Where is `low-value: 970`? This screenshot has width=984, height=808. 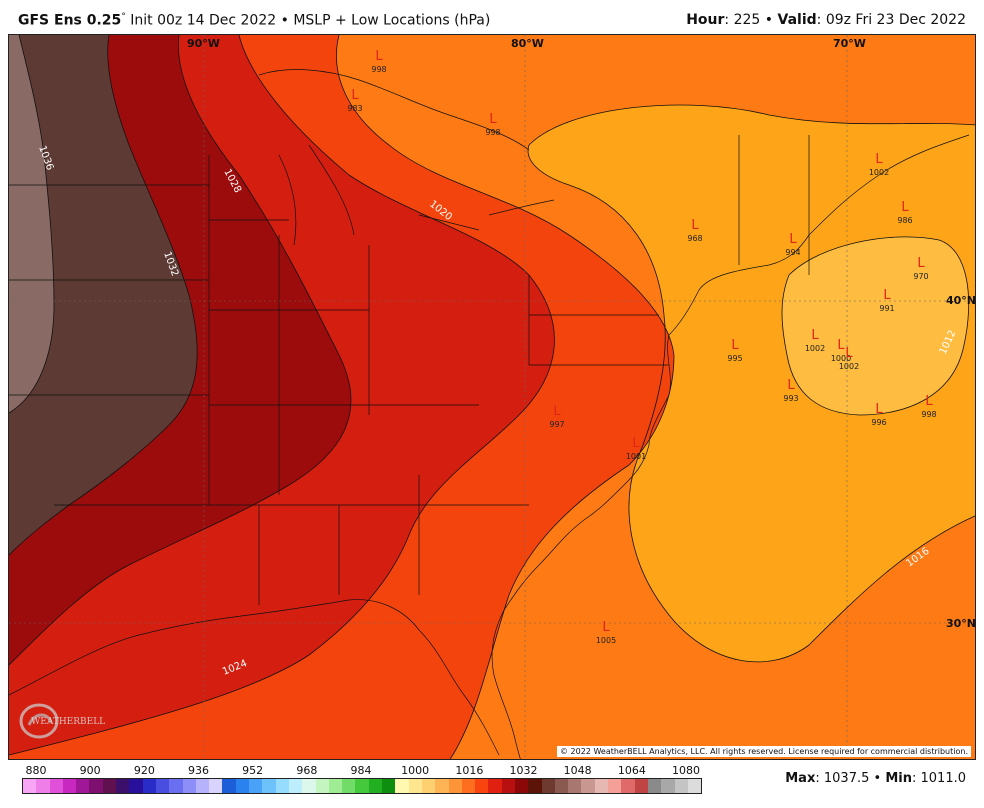 low-value: 970 is located at coordinates (920, 276).